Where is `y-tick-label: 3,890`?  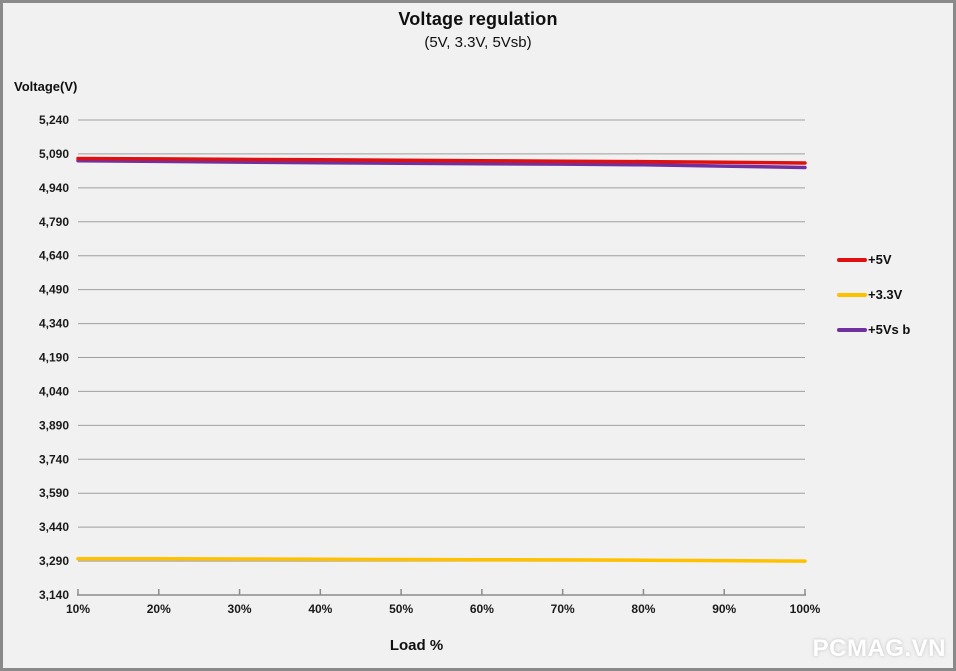
y-tick-label: 3,890 is located at coordinates (54, 425).